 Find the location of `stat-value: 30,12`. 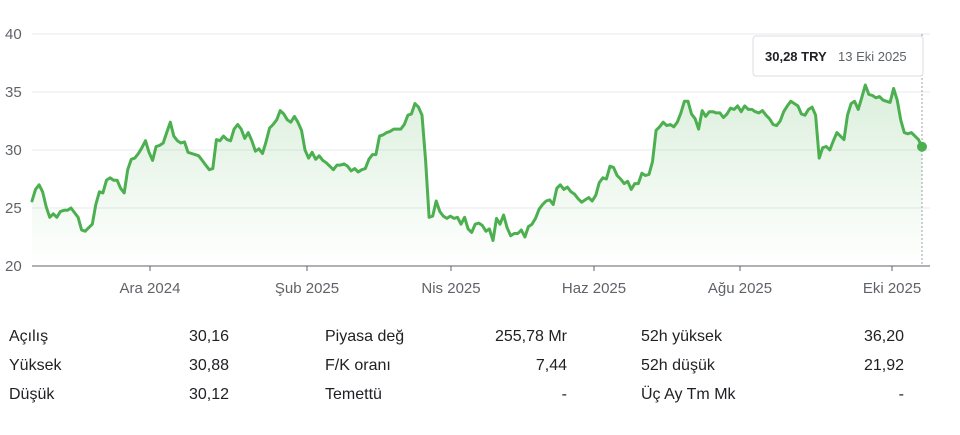

stat-value: 30,12 is located at coordinates (208, 394).